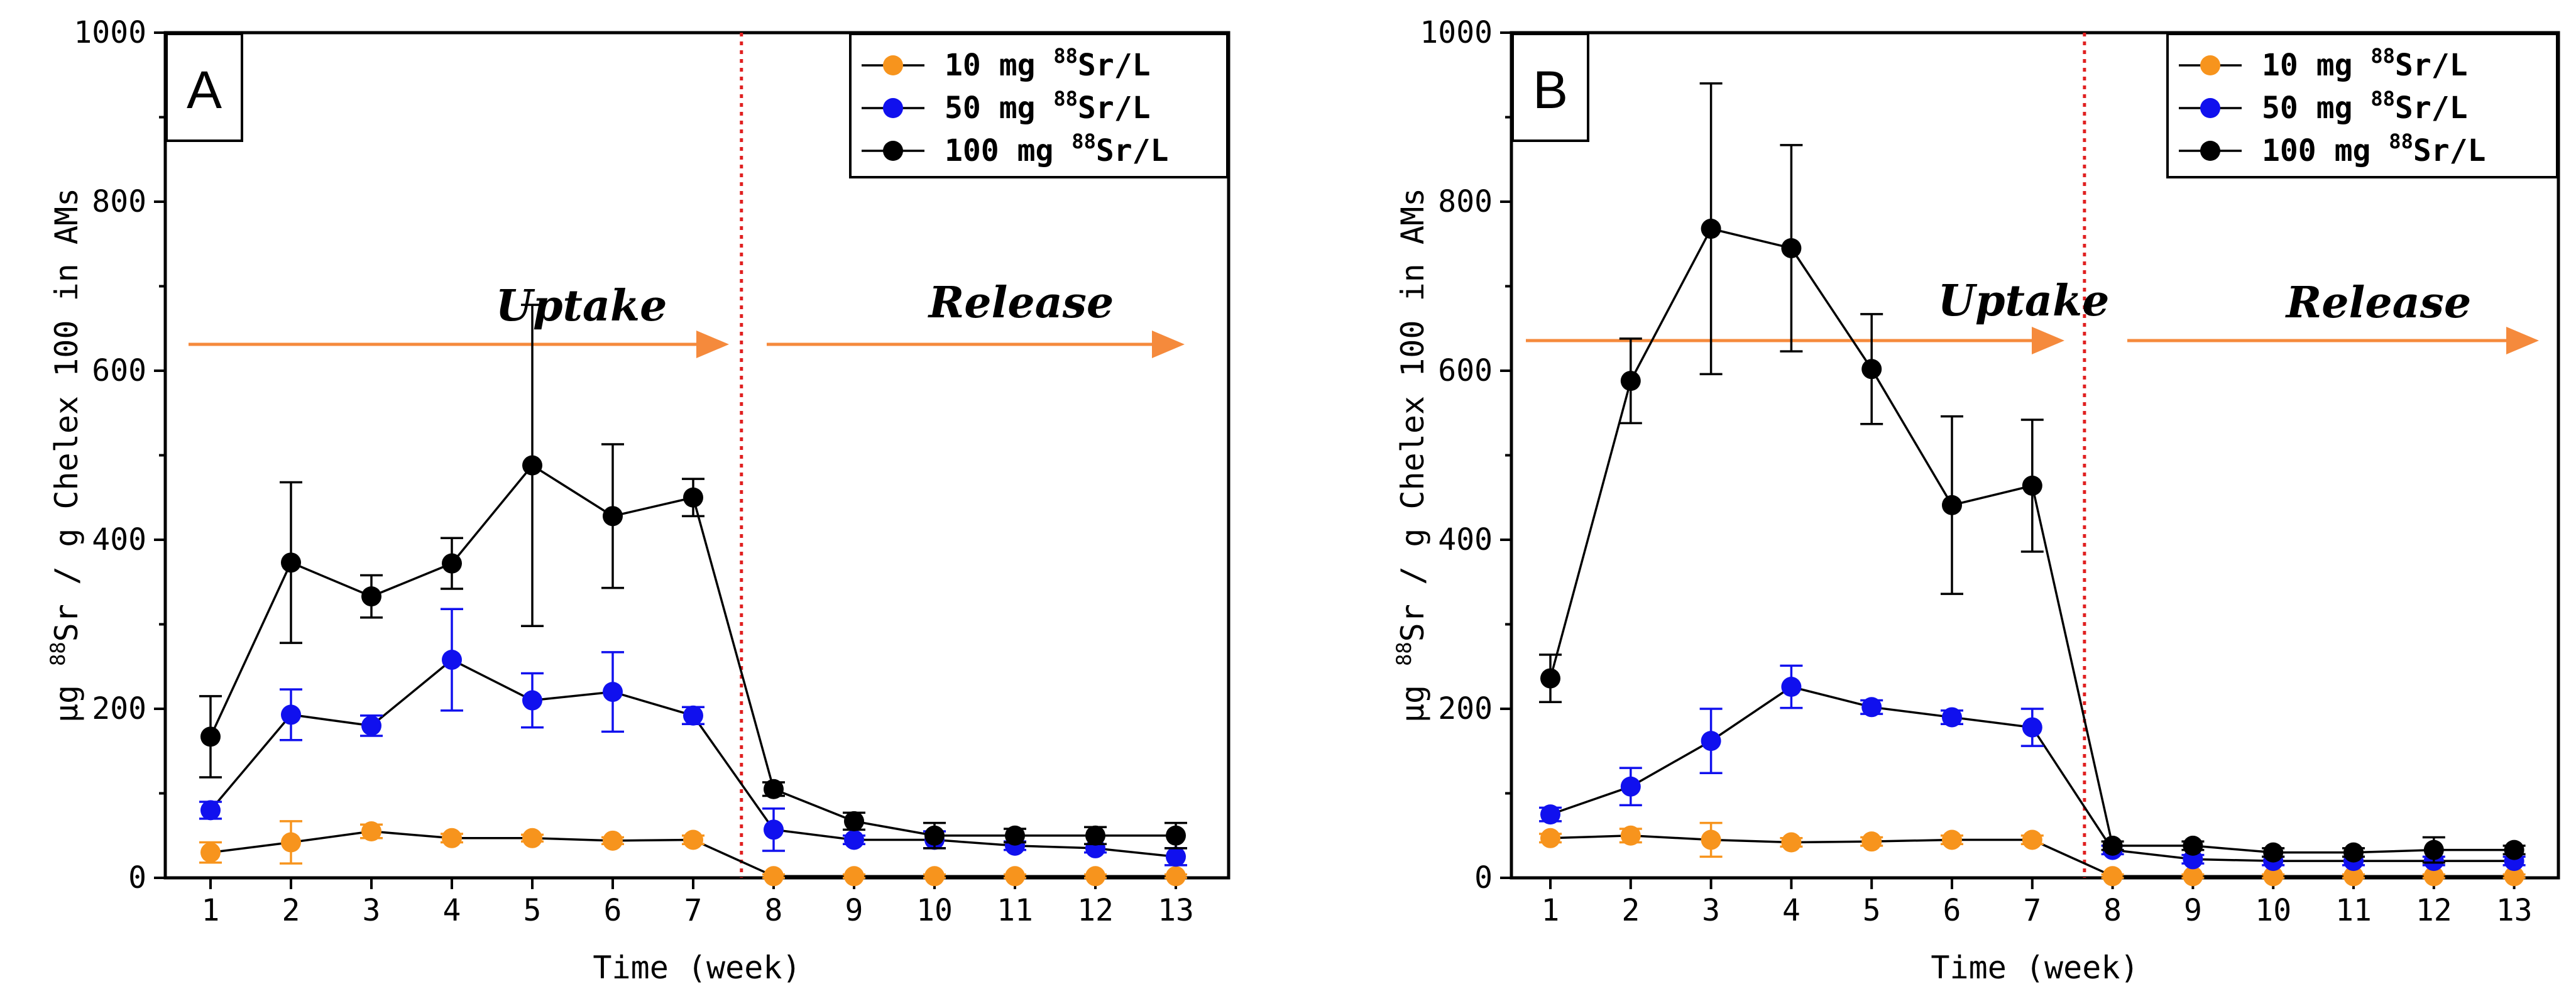 Image resolution: width=2576 pixels, height=1001 pixels. I want to click on x-tick-label: 3, so click(372, 910).